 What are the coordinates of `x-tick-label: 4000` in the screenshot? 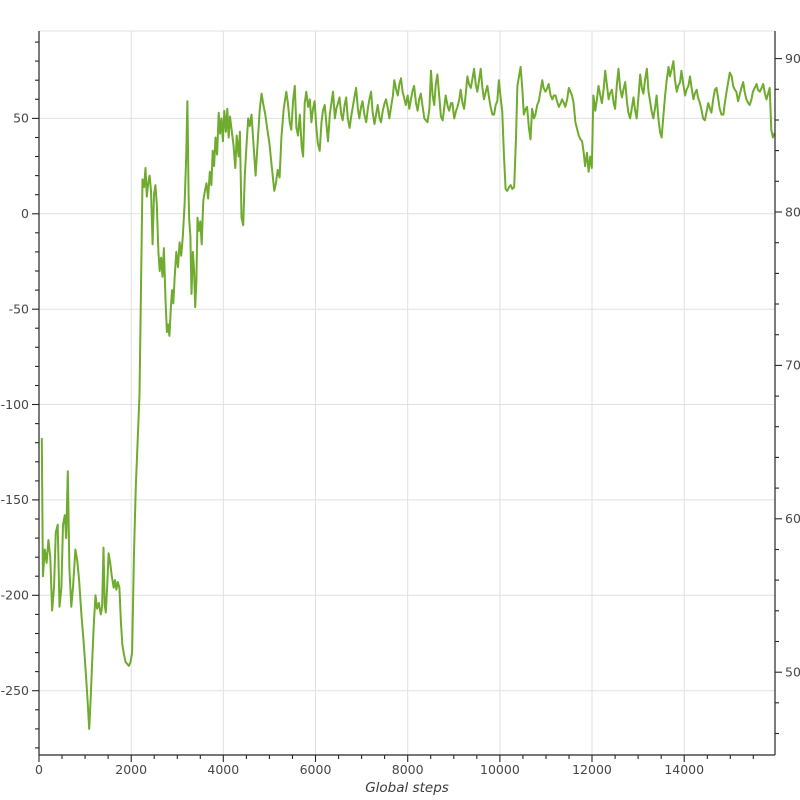 It's located at (223, 769).